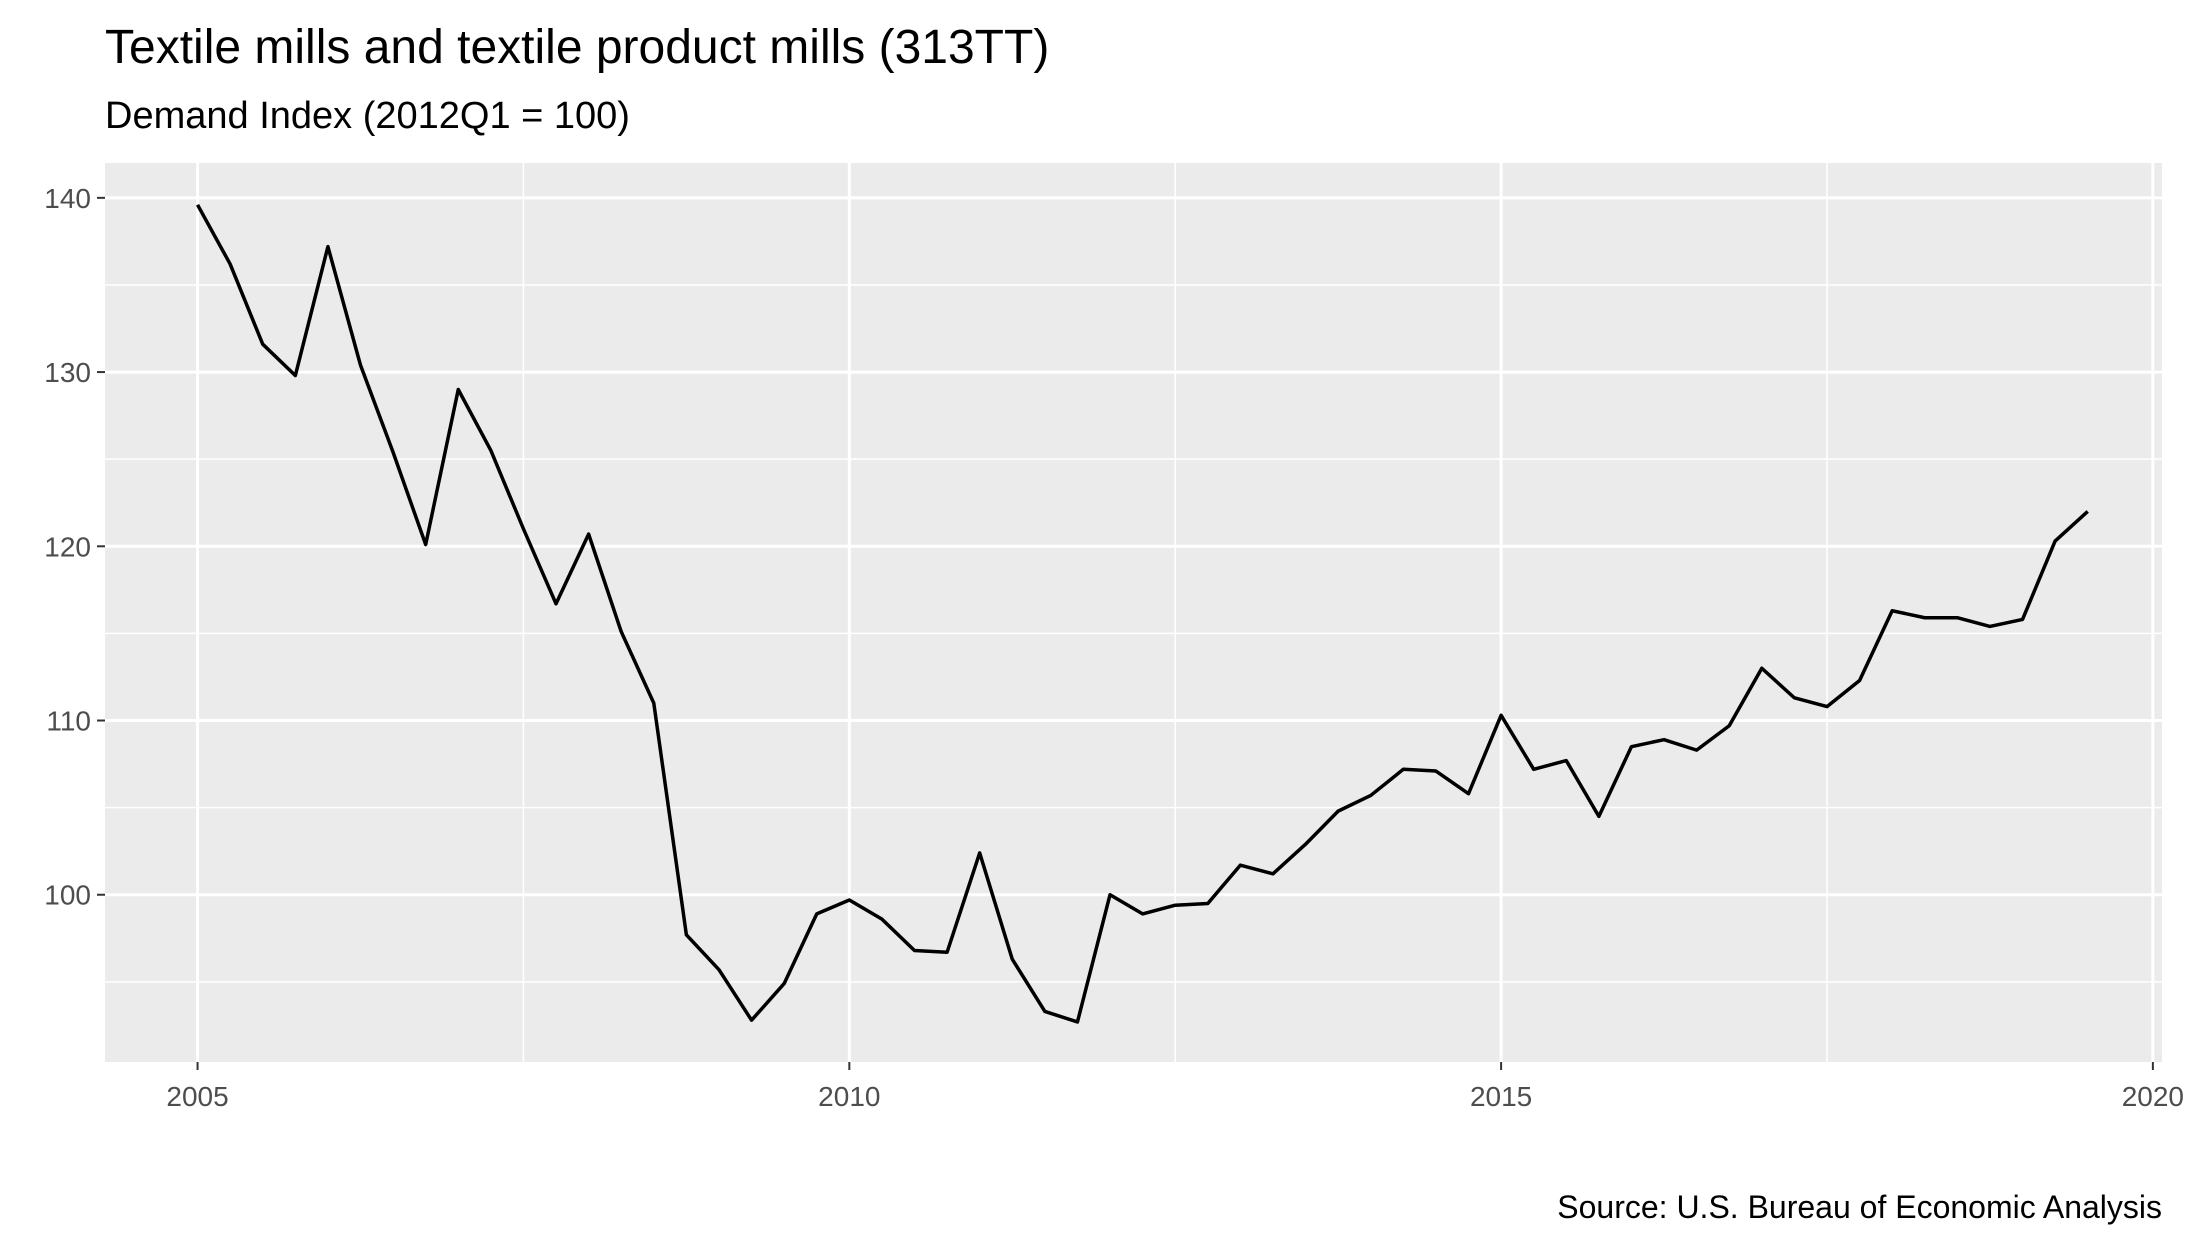 This screenshot has width=2187, height=1250. What do you see at coordinates (197, 1096) in the screenshot?
I see `x-tick-label: 2005` at bounding box center [197, 1096].